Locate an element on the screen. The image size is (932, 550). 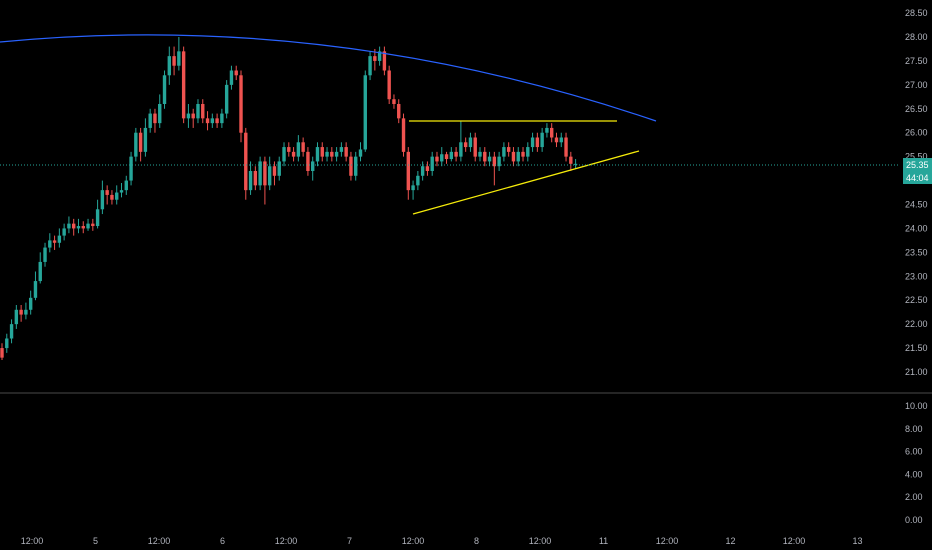
volume-tick-label: 4.00 is located at coordinates (914, 474).